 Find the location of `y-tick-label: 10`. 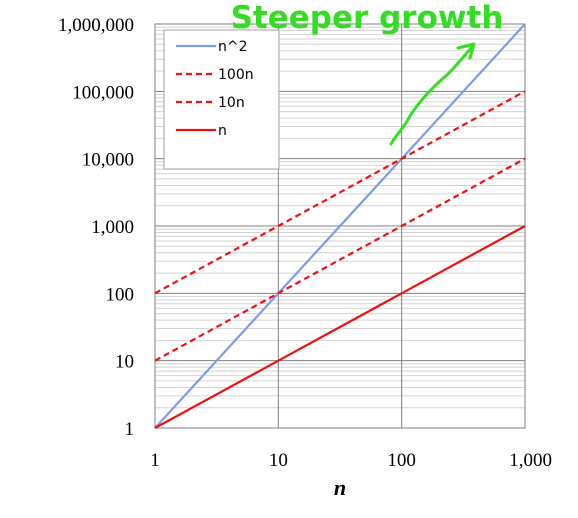

y-tick-label: 10 is located at coordinates (124, 362).